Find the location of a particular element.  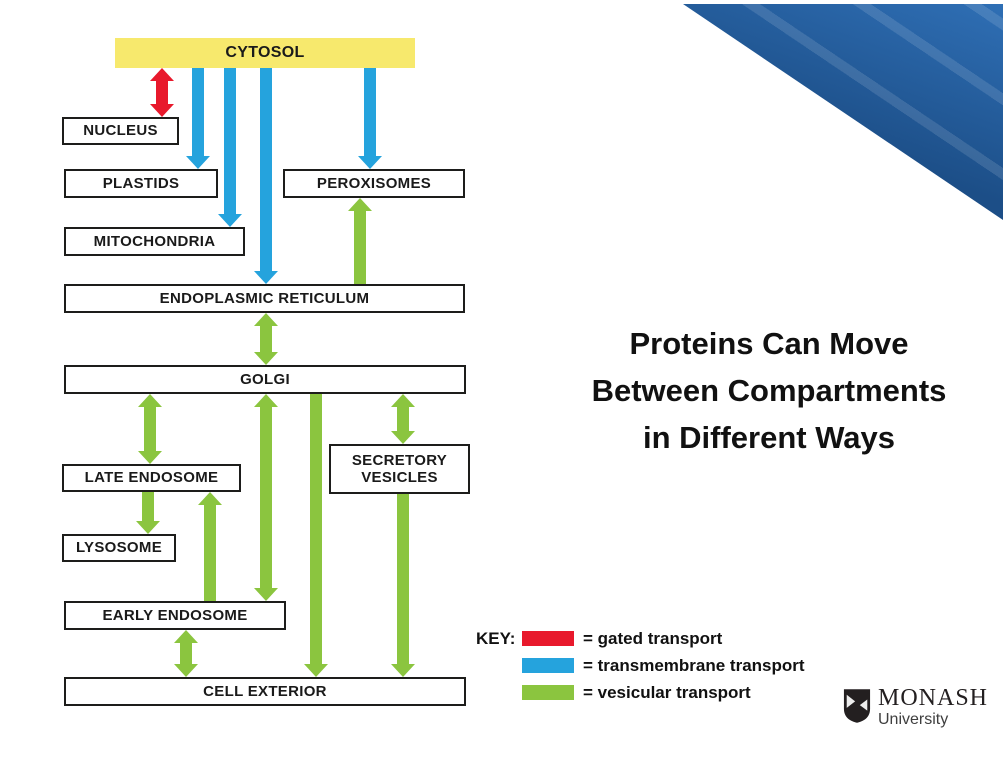

key-label: KEY: is located at coordinates (496, 638).